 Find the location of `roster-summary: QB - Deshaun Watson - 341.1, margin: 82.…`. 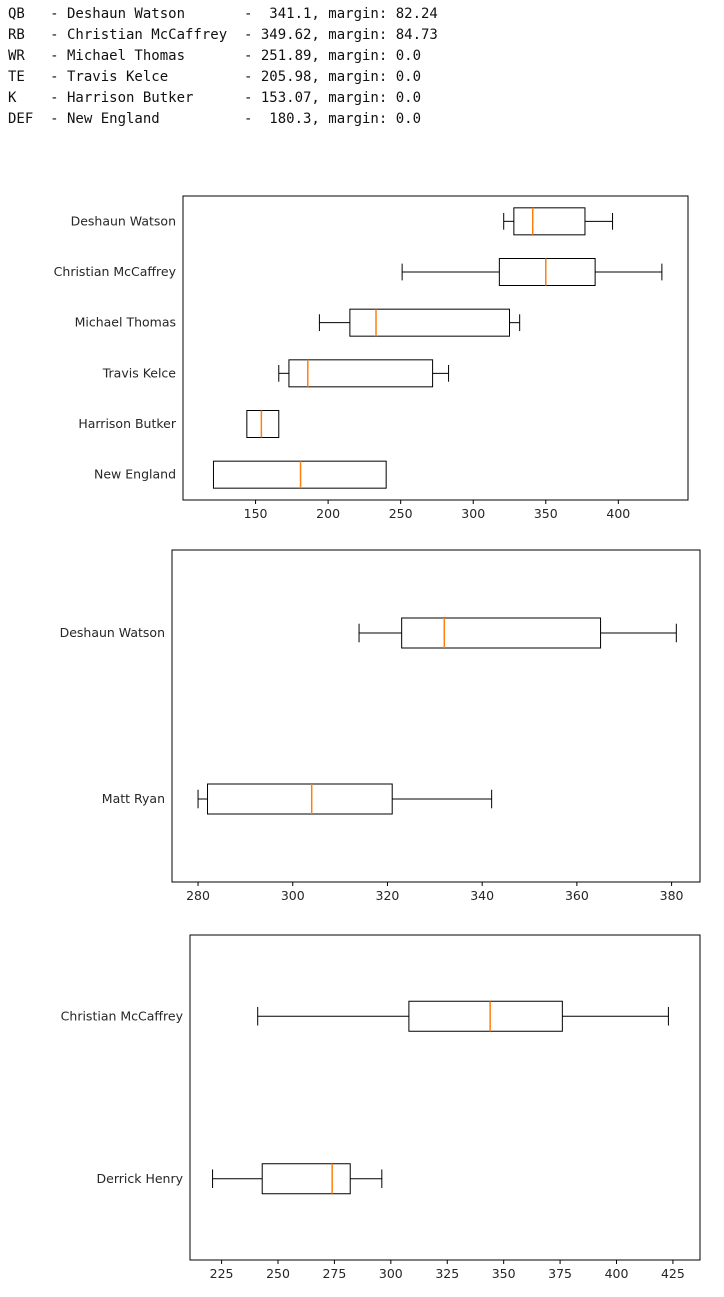

roster-summary: QB - Deshaun Watson - 341.1, margin: 82.… is located at coordinates (223, 67).